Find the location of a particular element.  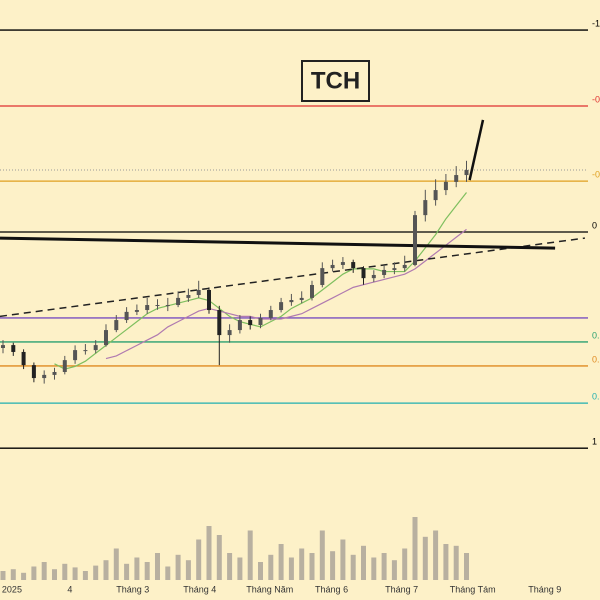

x-tick-label: Tháng 7 is located at coordinates (401, 589).